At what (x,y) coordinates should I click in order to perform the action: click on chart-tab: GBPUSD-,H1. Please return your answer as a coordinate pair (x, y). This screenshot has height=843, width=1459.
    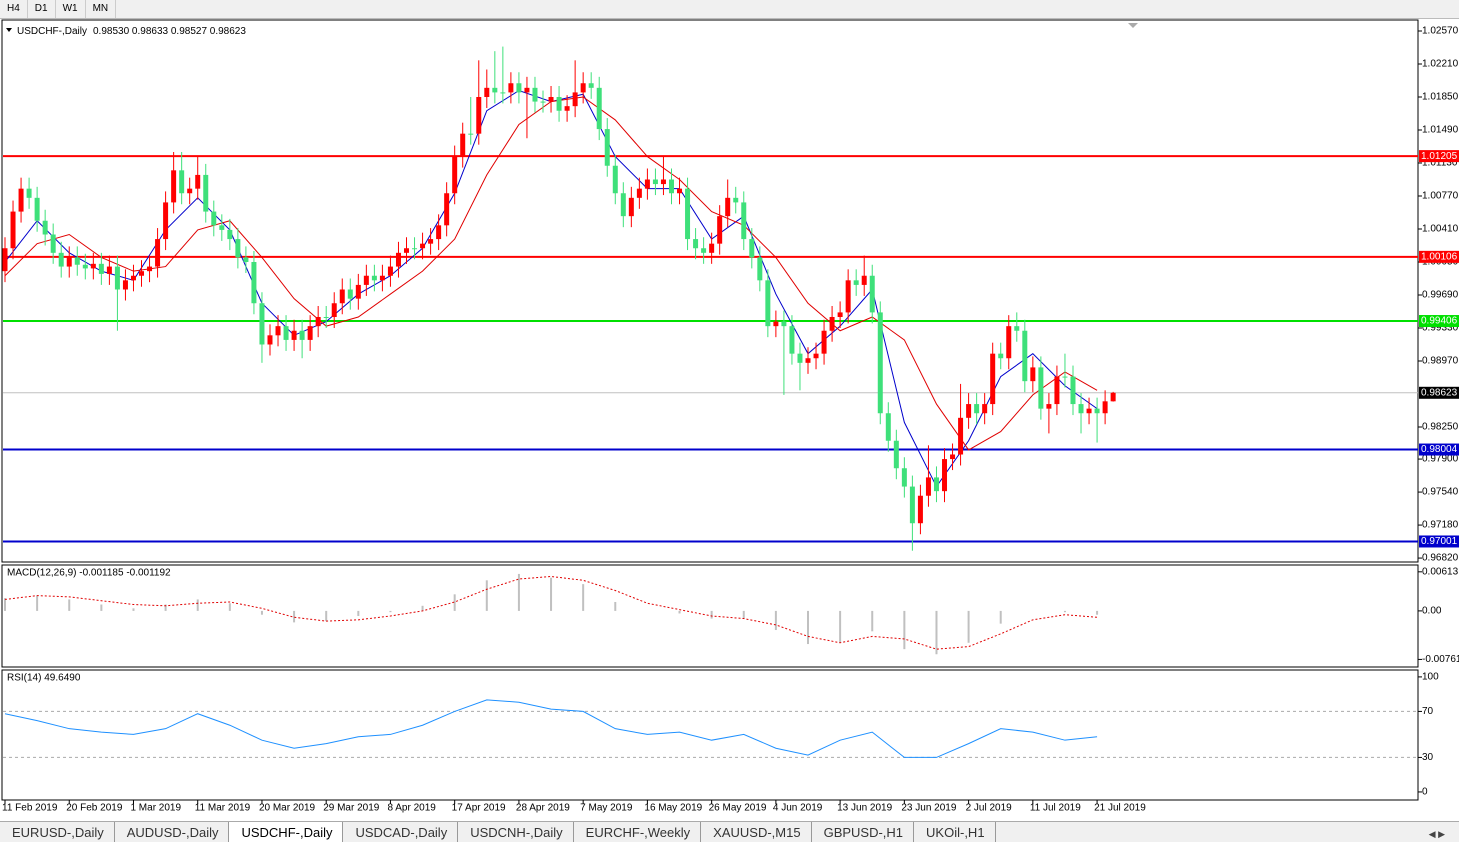
    Looking at the image, I should click on (863, 832).